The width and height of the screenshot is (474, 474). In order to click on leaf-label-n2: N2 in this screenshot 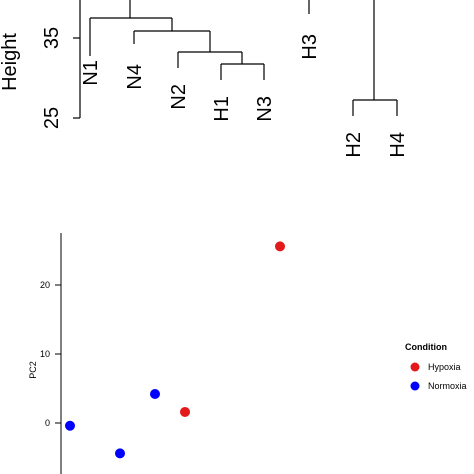, I will do `click(179, 97)`.